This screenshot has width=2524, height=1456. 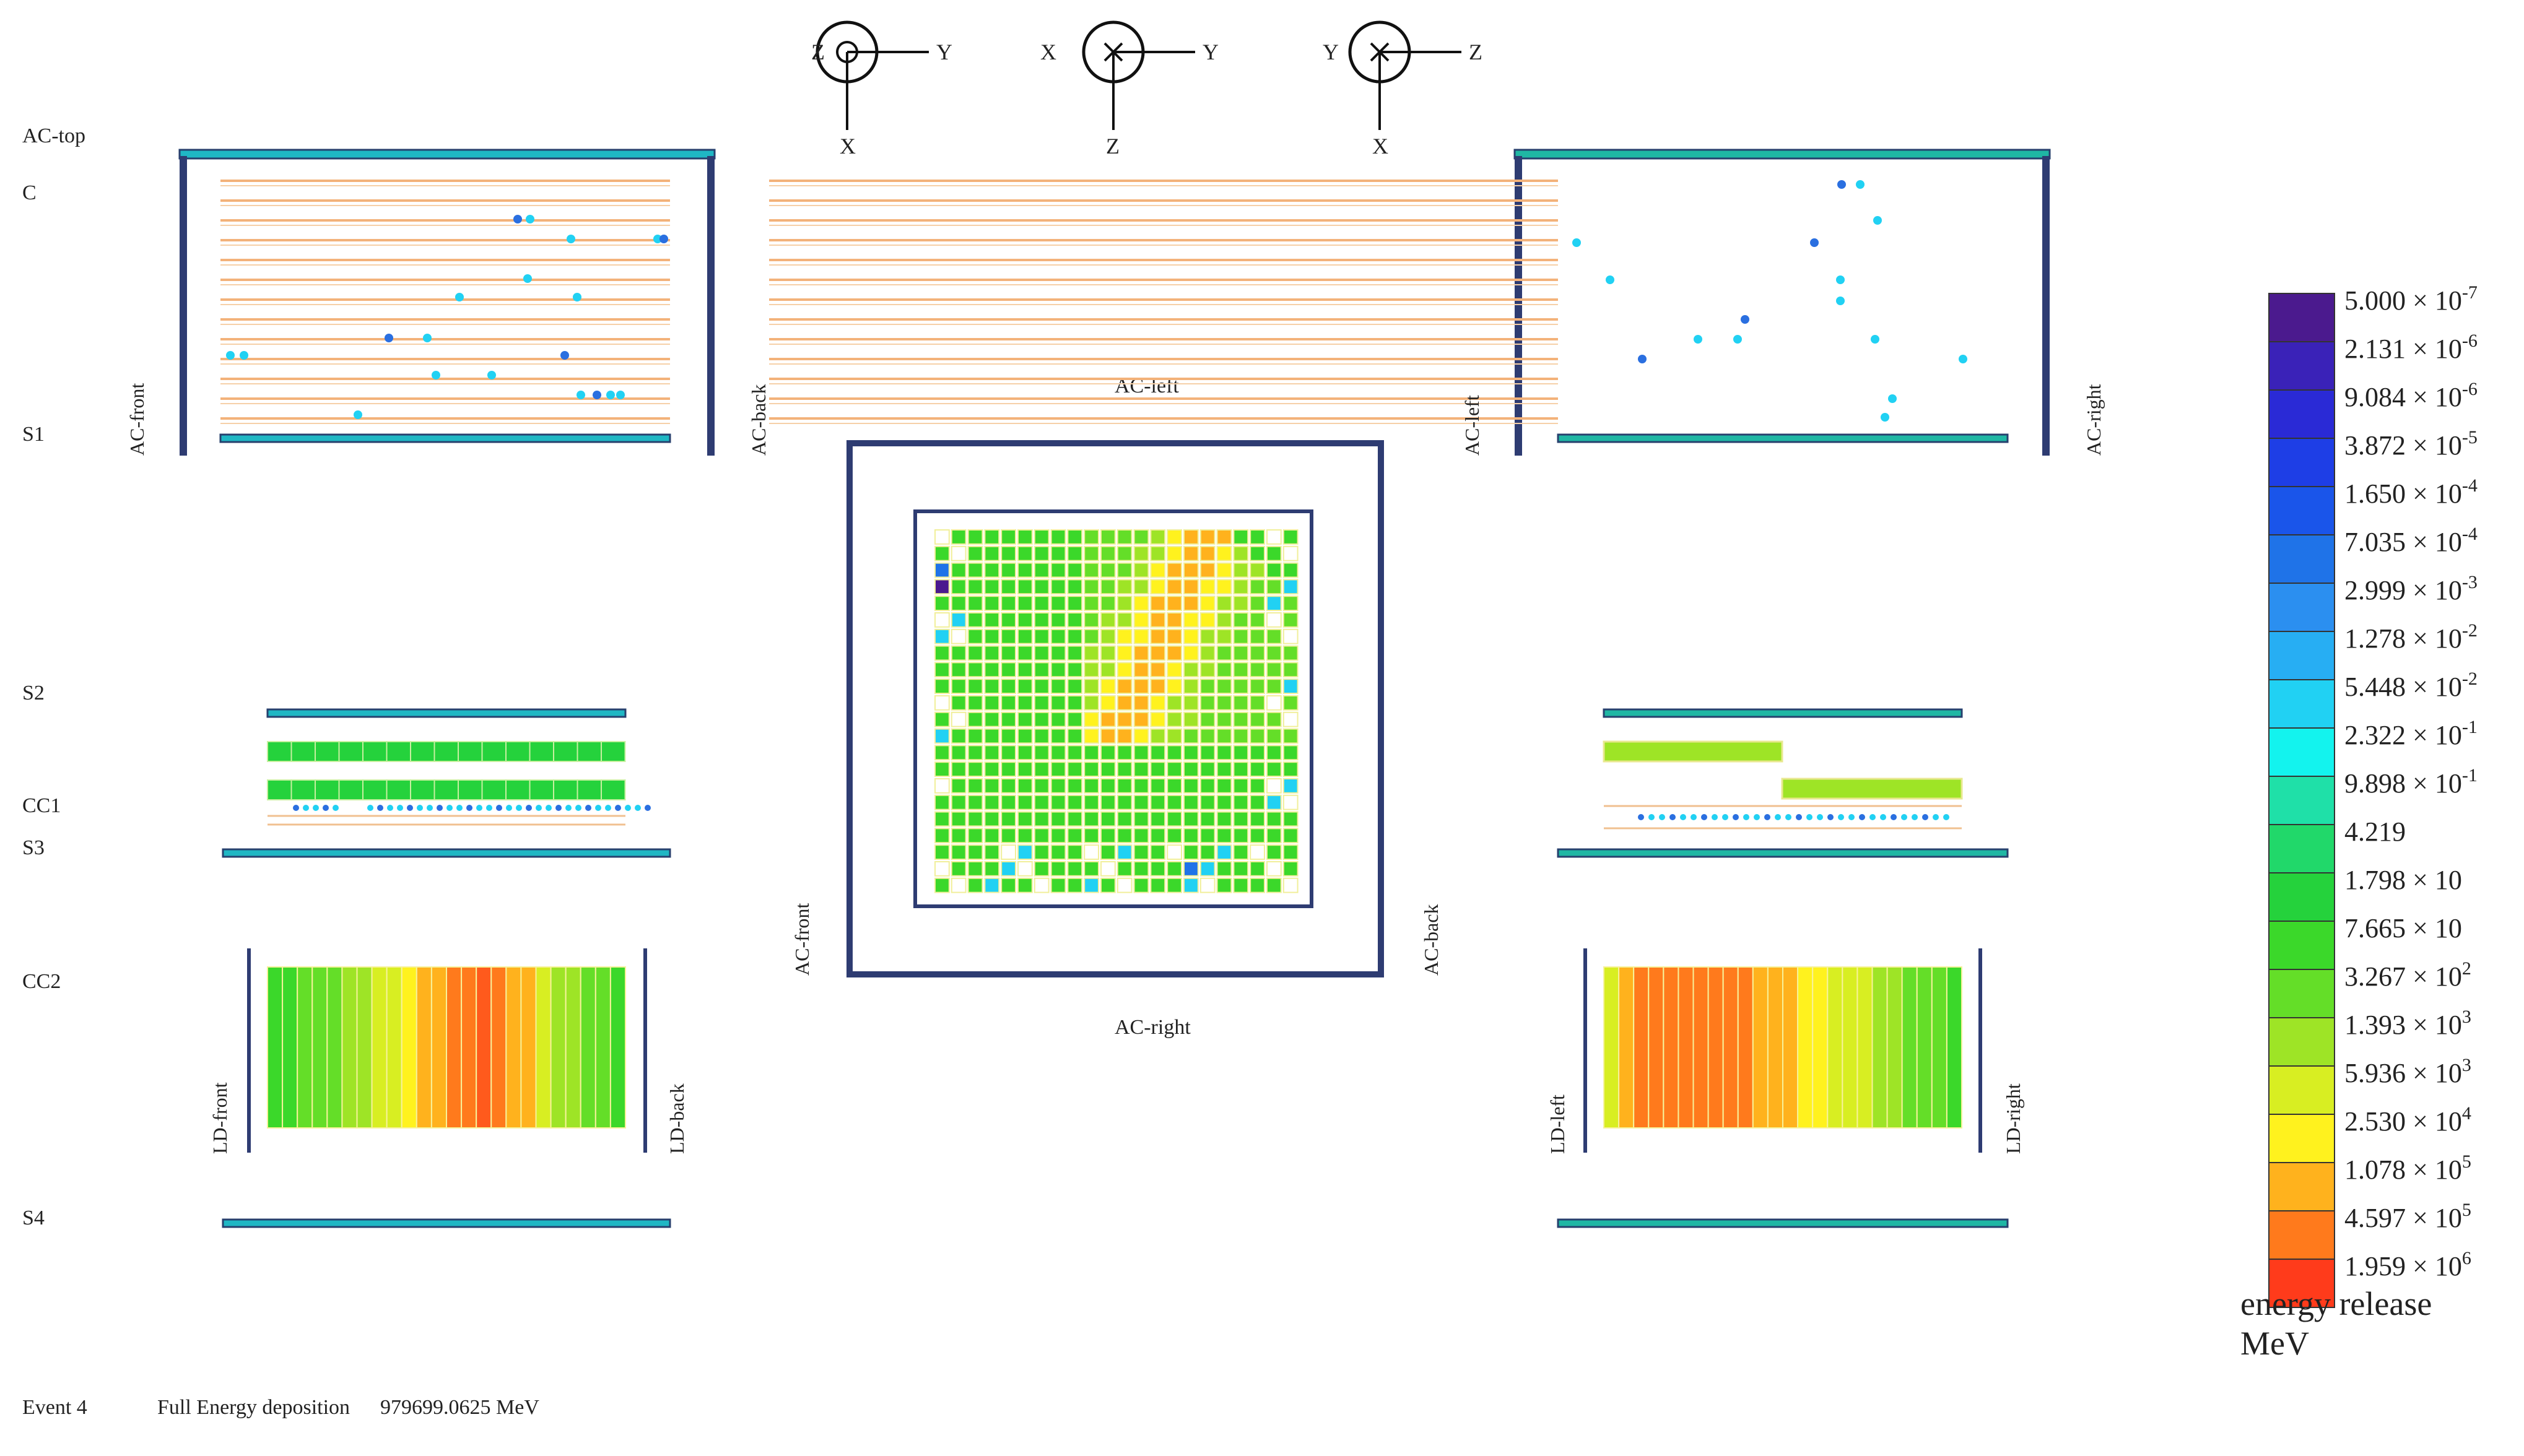 What do you see at coordinates (41, 981) in the screenshot?
I see `layer-label-cc2: CC2` at bounding box center [41, 981].